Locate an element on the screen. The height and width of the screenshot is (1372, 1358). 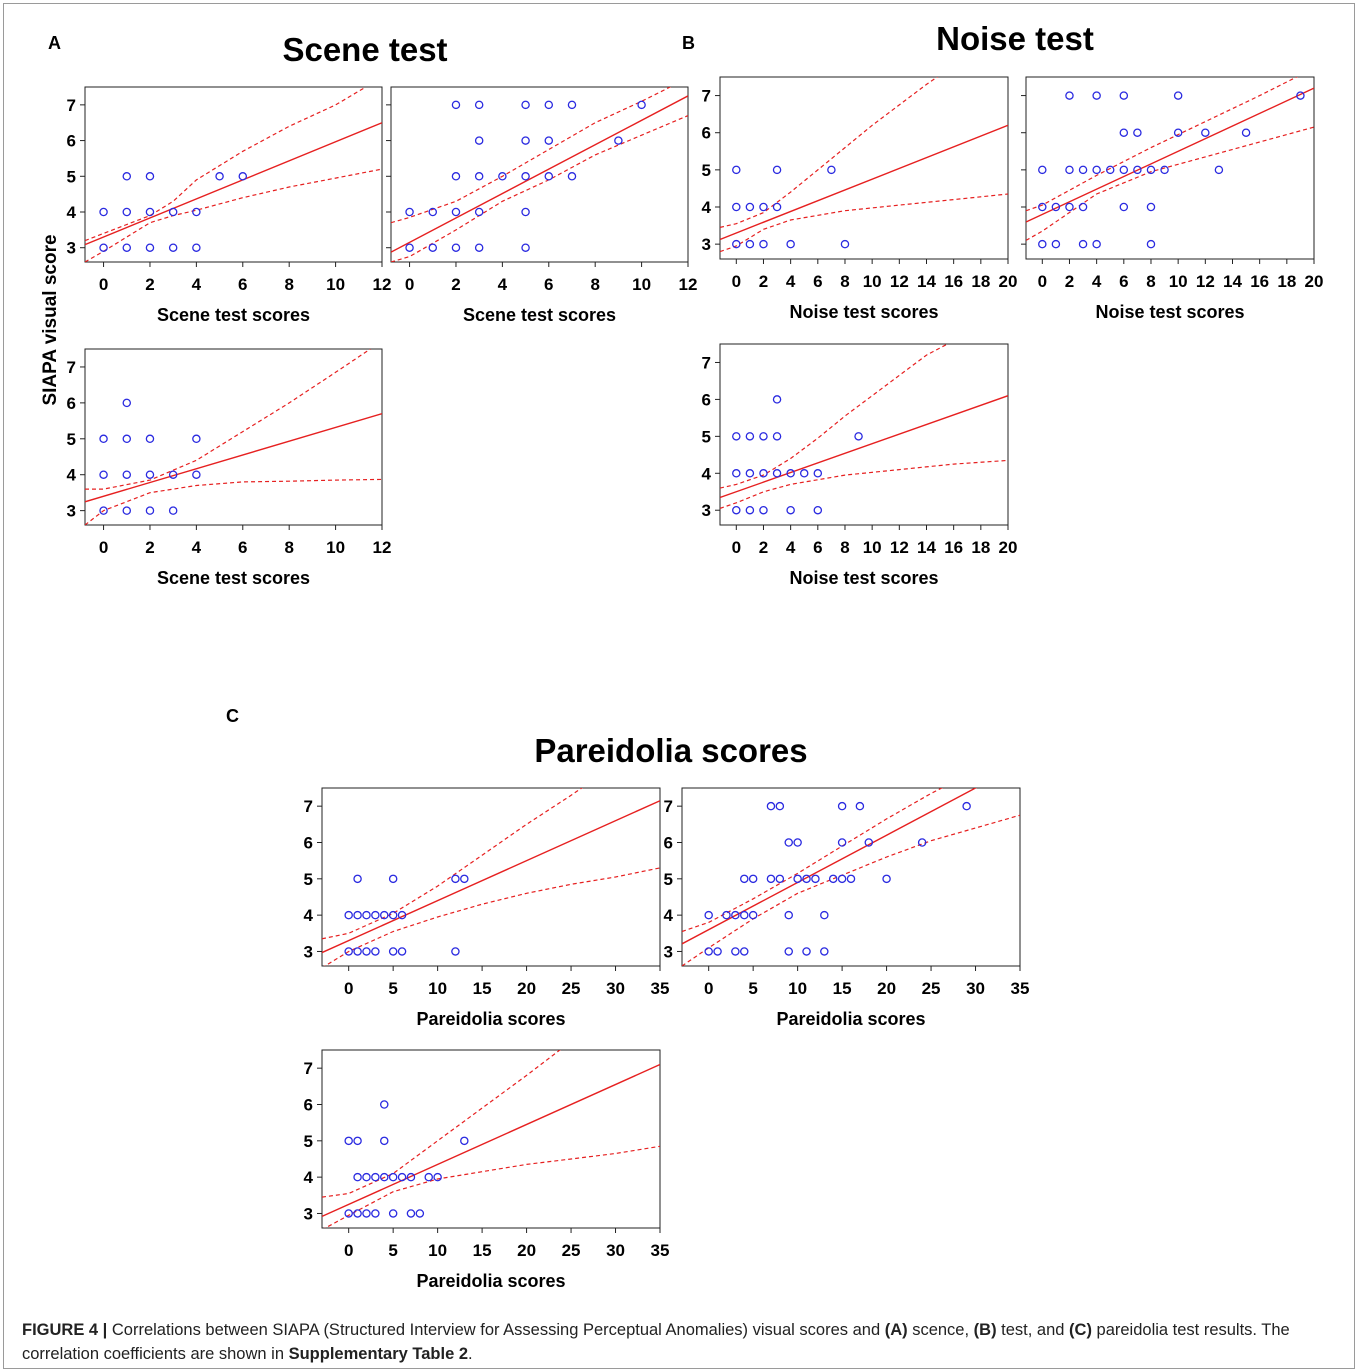
ci-upper-line is located at coordinates (226, 164).